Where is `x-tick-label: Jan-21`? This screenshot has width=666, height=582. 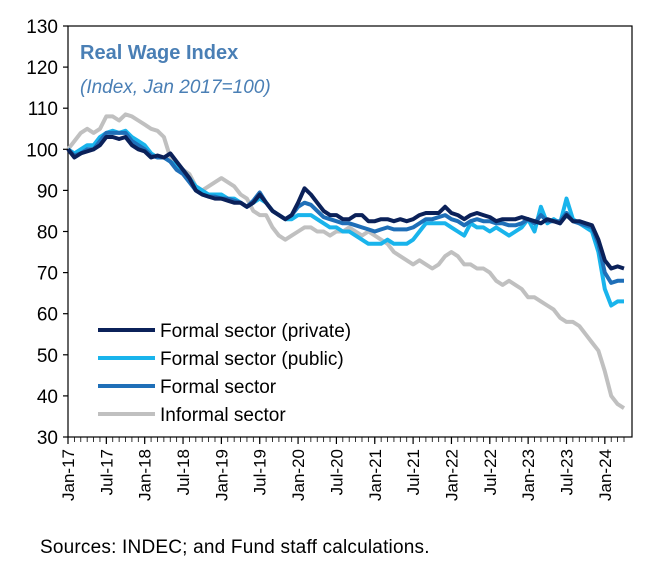
x-tick-label: Jan-21 is located at coordinates (375, 475).